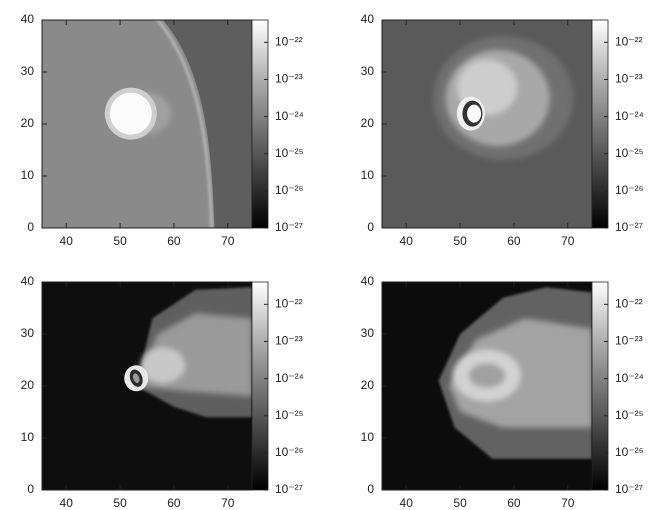 This screenshot has width=670, height=510. I want to click on shock-region, so click(207, 124).